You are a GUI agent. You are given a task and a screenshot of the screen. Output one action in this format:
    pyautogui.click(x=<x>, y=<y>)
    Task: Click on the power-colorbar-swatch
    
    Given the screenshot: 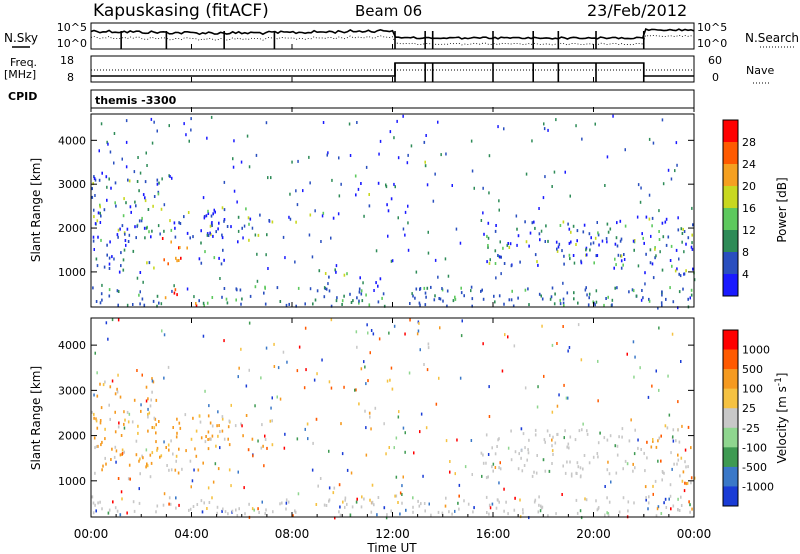 What is the action you would take?
    pyautogui.click(x=730, y=263)
    